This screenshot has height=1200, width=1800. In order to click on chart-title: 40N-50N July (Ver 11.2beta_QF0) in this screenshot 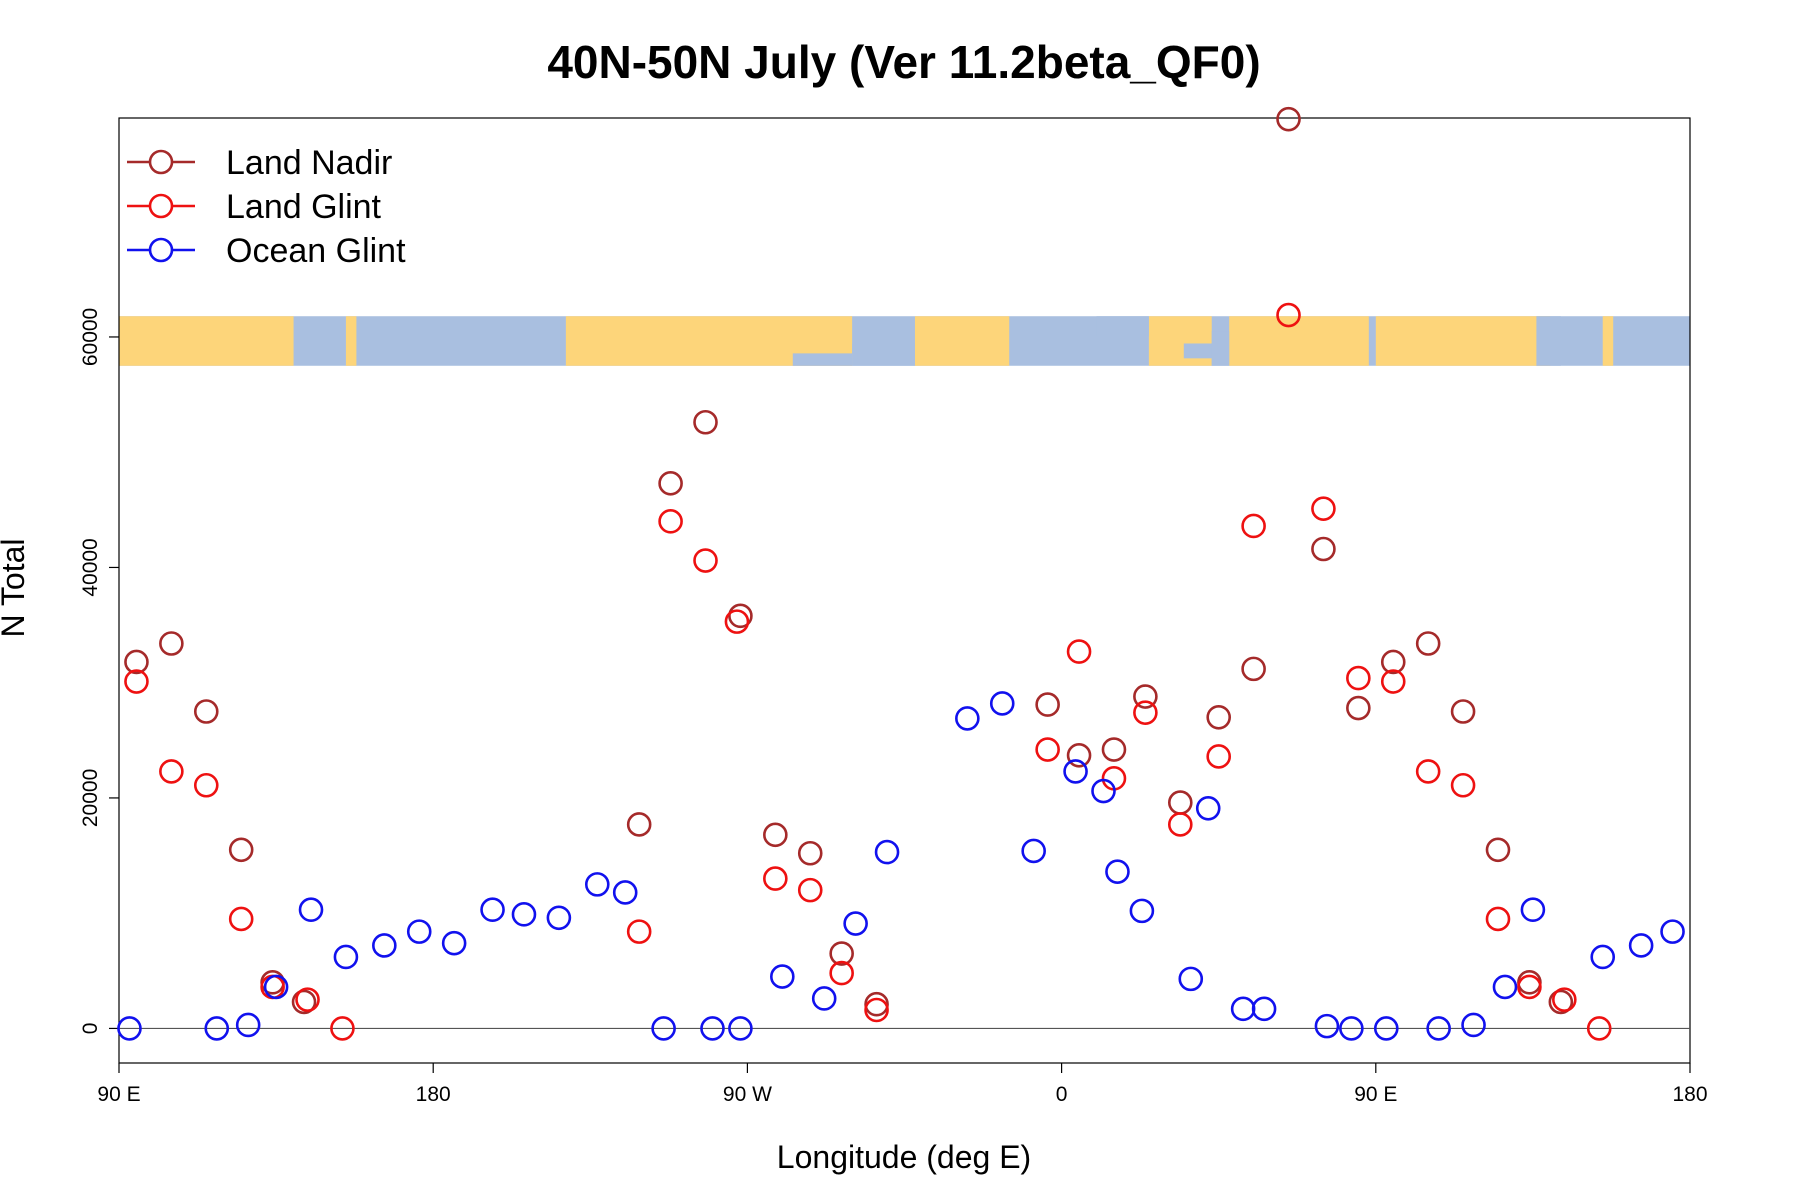, I will do `click(903, 62)`.